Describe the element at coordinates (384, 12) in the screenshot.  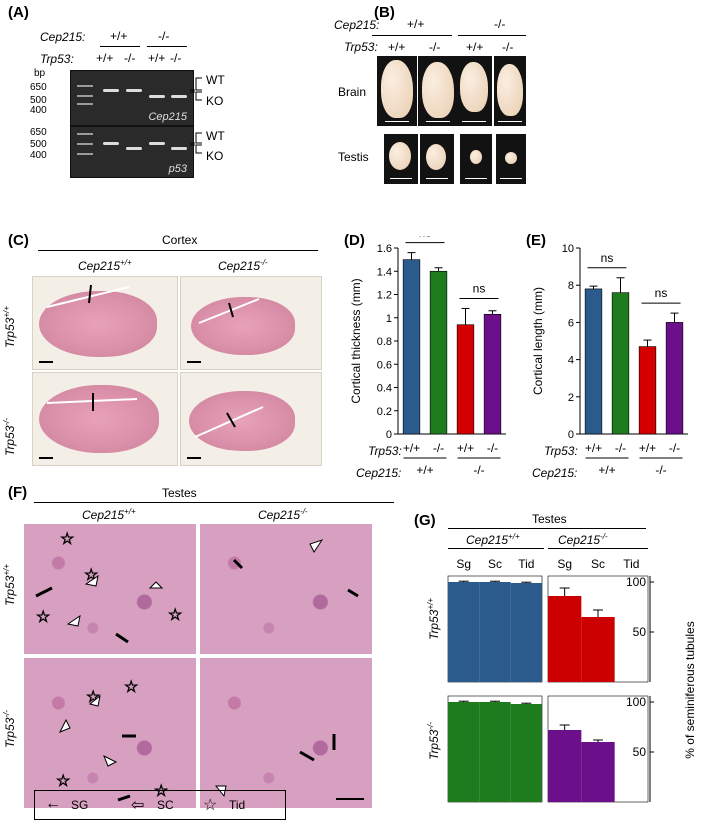
I see `panel-label-b: (B)` at that location.